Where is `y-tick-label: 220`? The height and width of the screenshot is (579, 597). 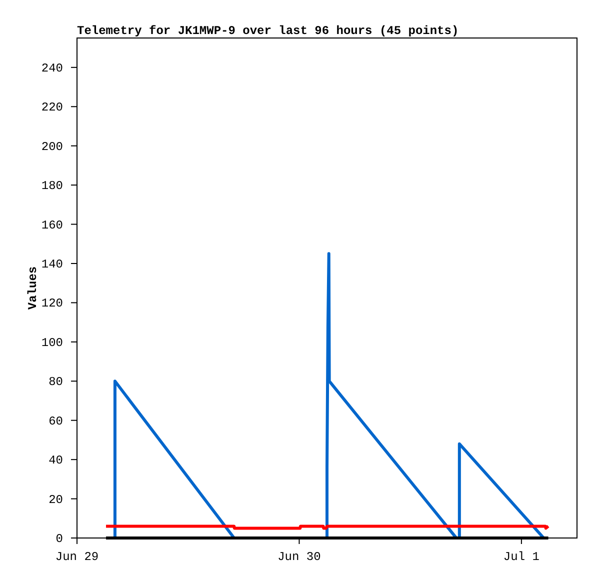 y-tick-label: 220 is located at coordinates (52, 107).